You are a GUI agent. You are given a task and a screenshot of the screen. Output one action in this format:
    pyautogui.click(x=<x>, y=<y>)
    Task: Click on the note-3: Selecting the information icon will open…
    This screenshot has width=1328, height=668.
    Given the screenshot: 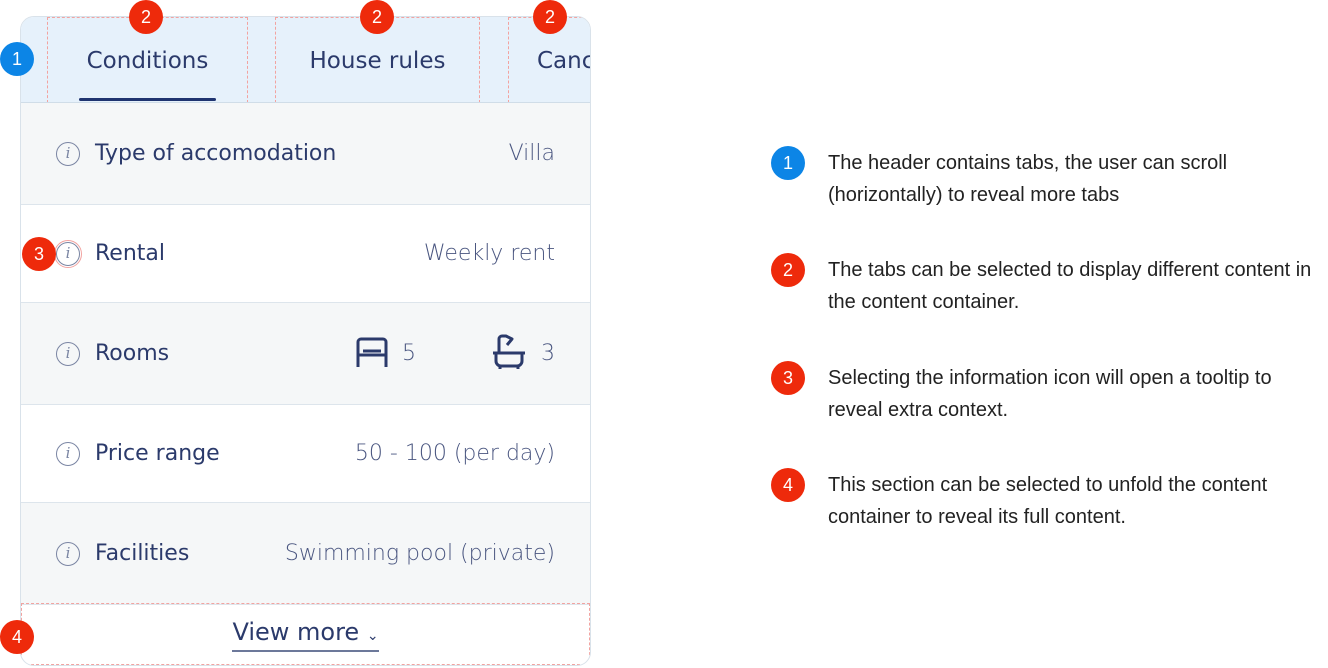 What is the action you would take?
    pyautogui.click(x=1050, y=394)
    